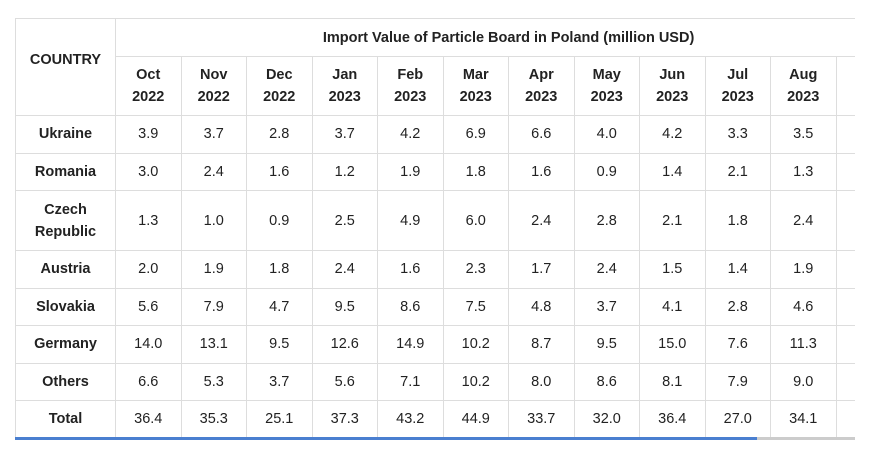 The height and width of the screenshot is (454, 877). What do you see at coordinates (475, 418) in the screenshot?
I see `value-cell: 44.9` at bounding box center [475, 418].